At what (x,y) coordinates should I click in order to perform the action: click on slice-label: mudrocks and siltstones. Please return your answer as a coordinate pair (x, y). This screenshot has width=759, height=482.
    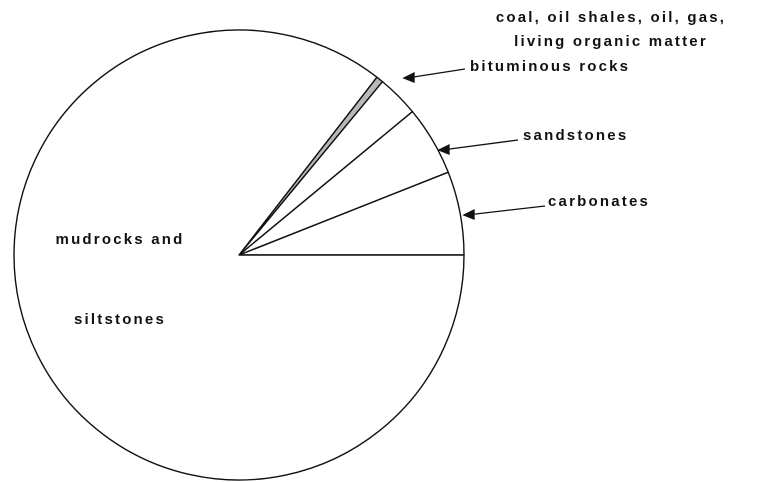
    Looking at the image, I should click on (120, 279).